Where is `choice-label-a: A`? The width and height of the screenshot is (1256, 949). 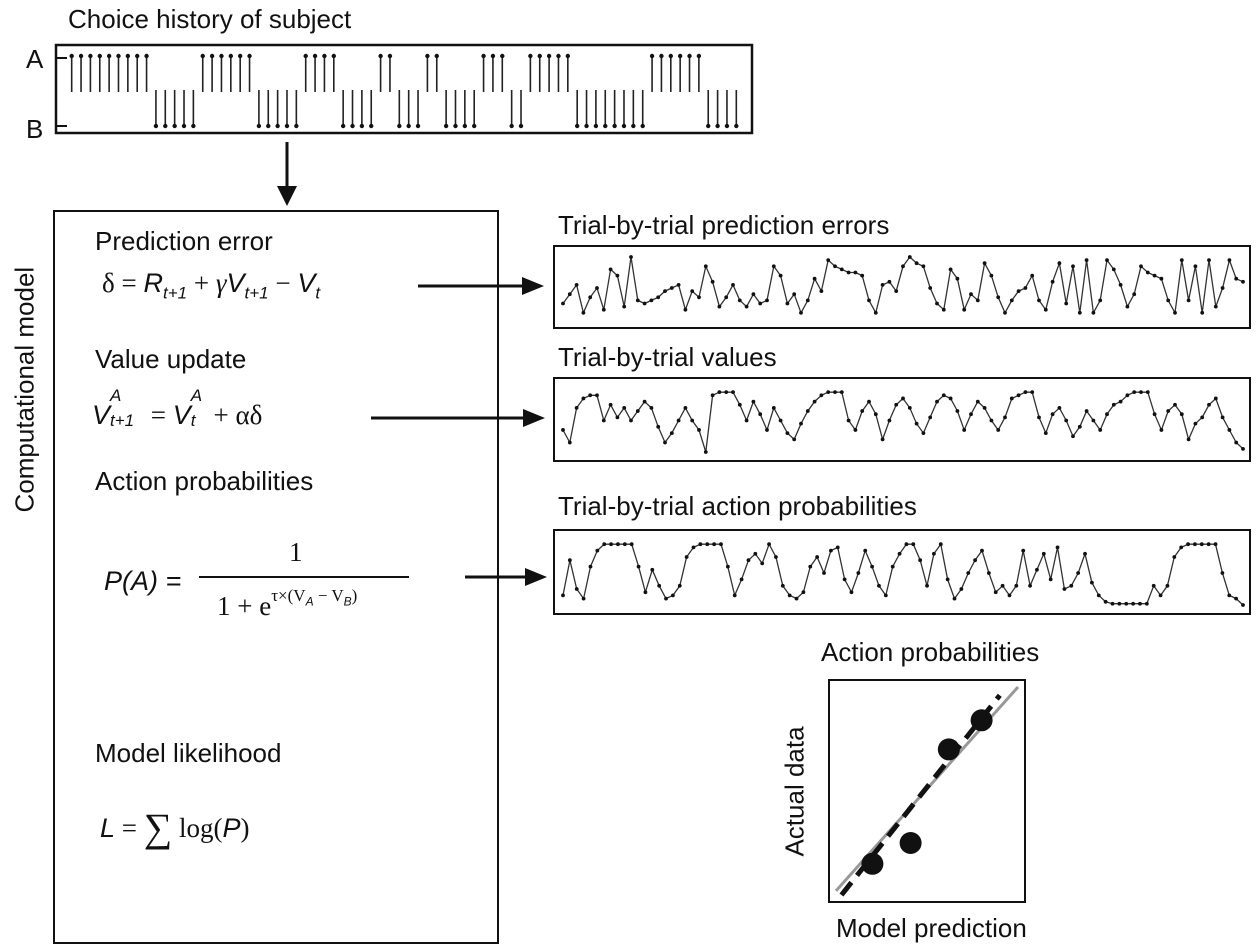 choice-label-a: A is located at coordinates (35, 59).